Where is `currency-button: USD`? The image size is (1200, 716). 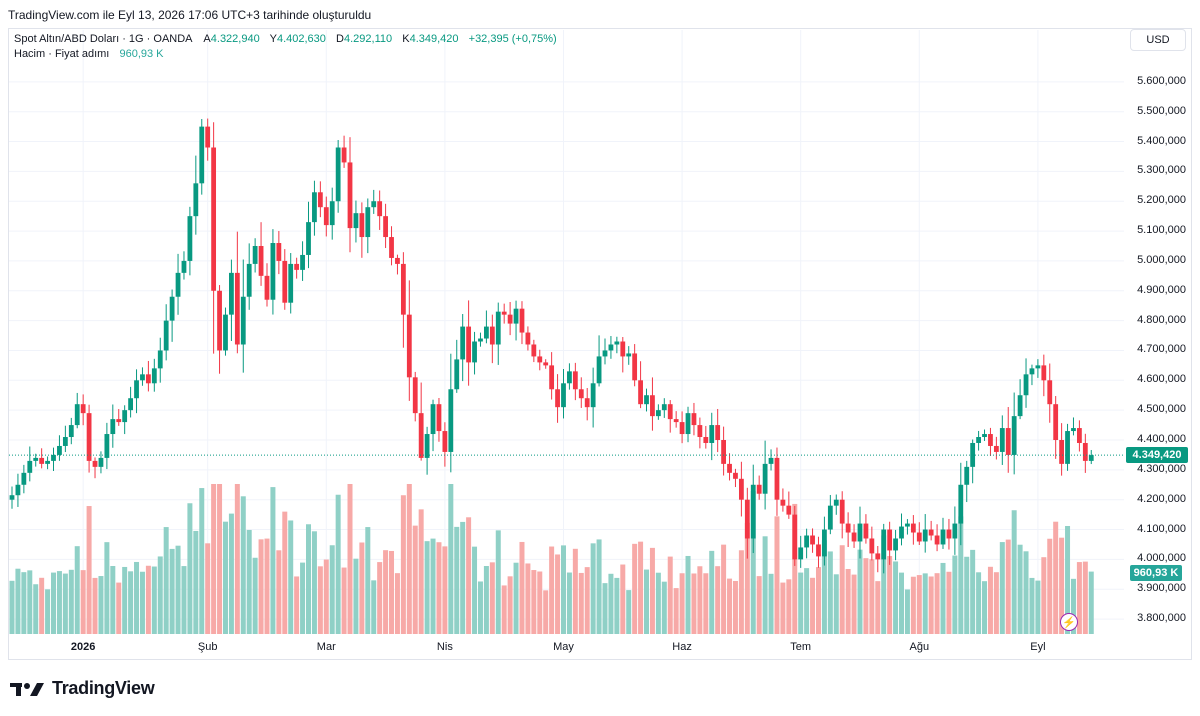
currency-button: USD is located at coordinates (1158, 40).